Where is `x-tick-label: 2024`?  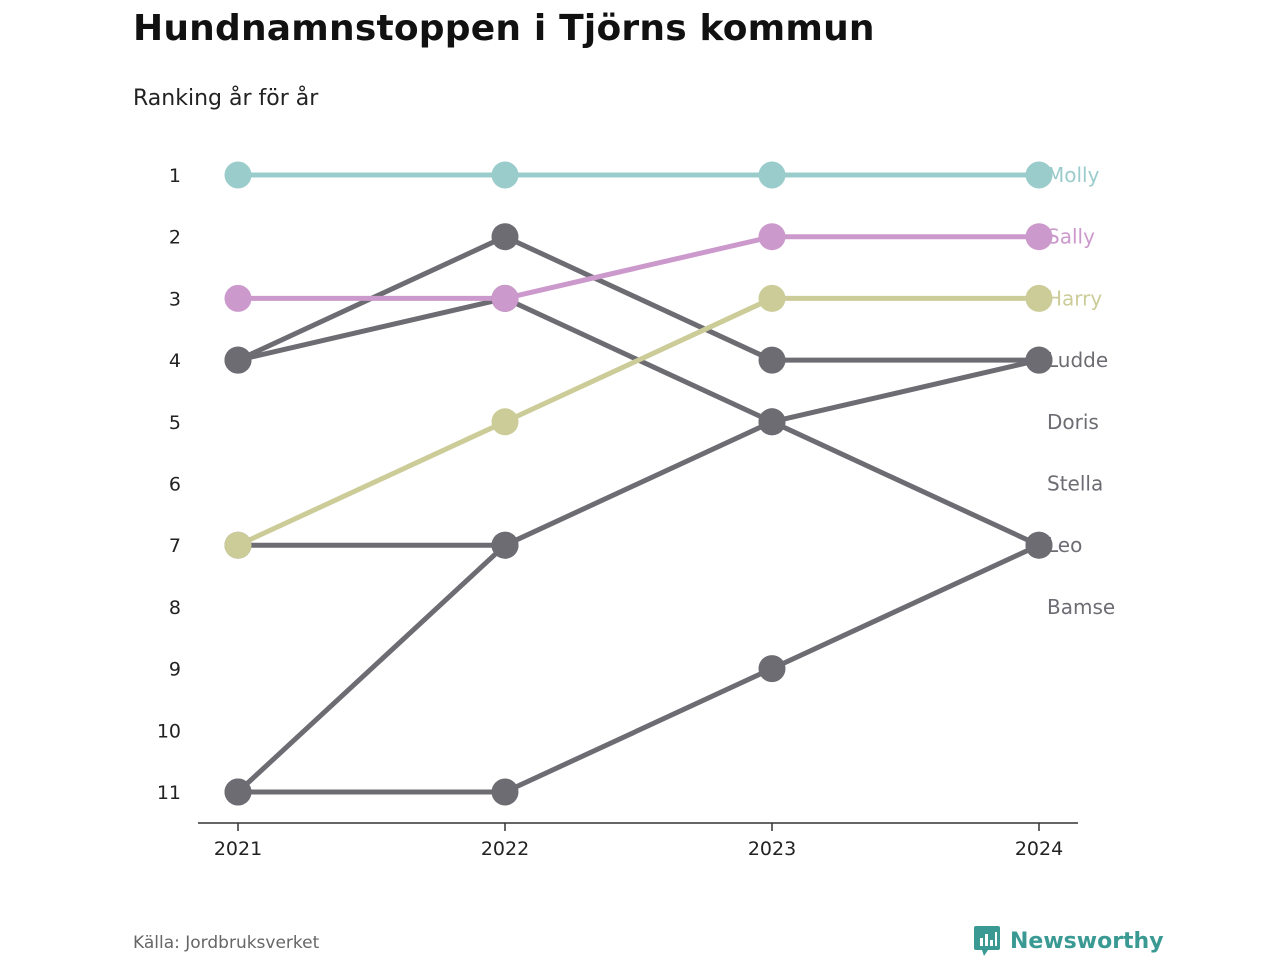 x-tick-label: 2024 is located at coordinates (1039, 849).